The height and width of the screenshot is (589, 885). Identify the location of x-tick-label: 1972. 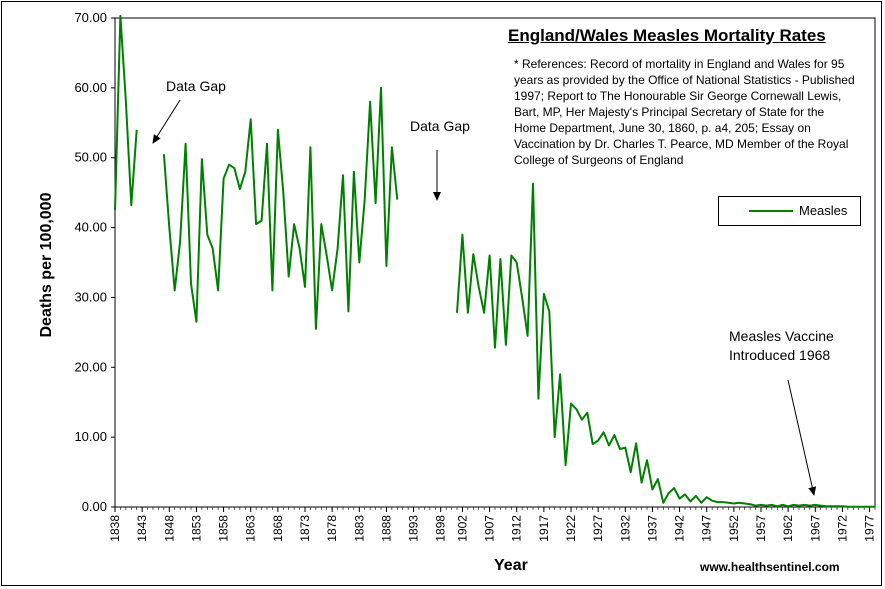
(842, 528).